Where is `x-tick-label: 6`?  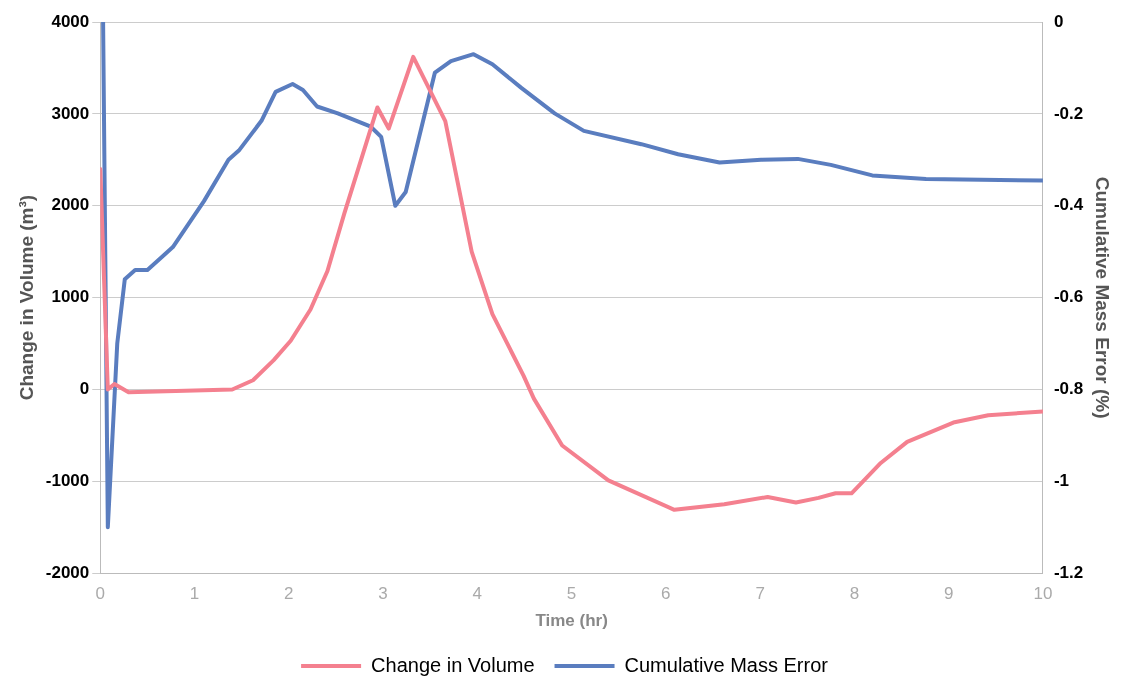 x-tick-label: 6 is located at coordinates (666, 594).